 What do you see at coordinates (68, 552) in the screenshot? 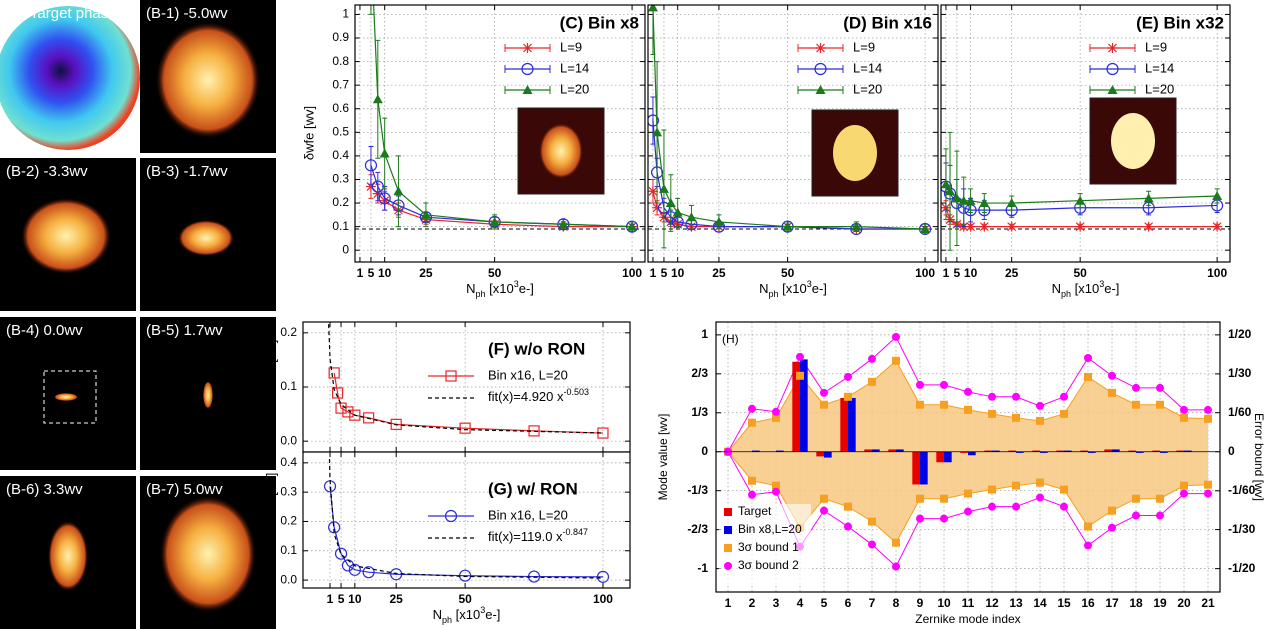
I see `image-panel: (B-6) 3.3wv` at bounding box center [68, 552].